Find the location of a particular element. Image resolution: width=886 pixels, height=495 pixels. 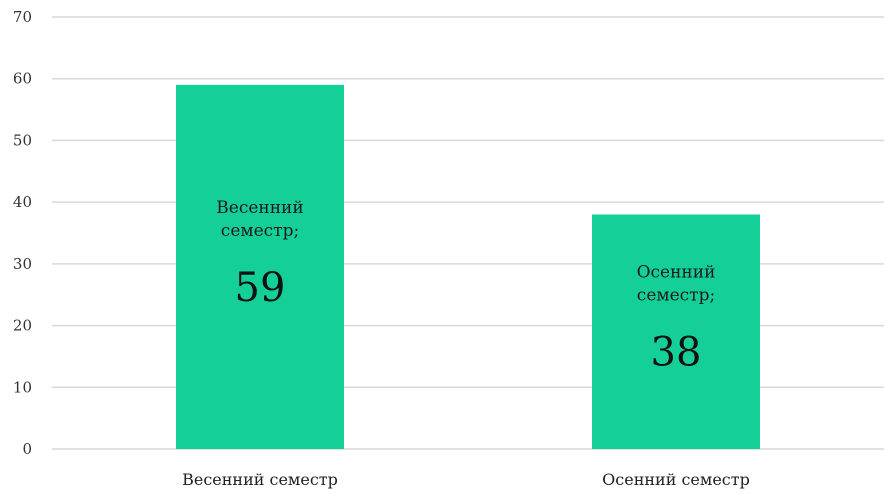

x-category-label: Весенний семестр is located at coordinates (260, 479).